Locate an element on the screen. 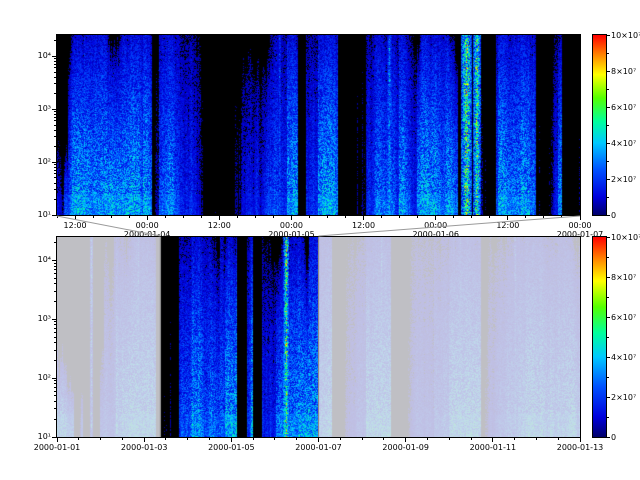 The width and height of the screenshot is (640, 480). colorbar-tick-label: 6×10⁷ is located at coordinates (624, 107).